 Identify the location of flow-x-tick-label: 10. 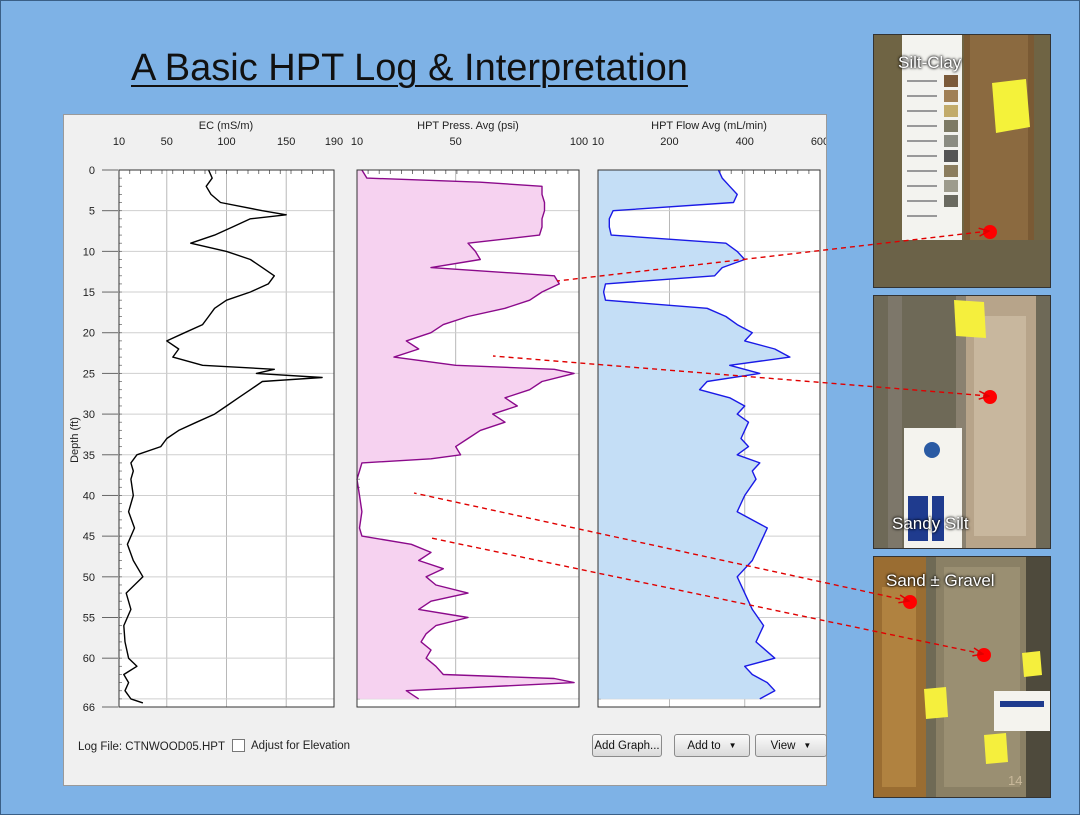
(598, 142).